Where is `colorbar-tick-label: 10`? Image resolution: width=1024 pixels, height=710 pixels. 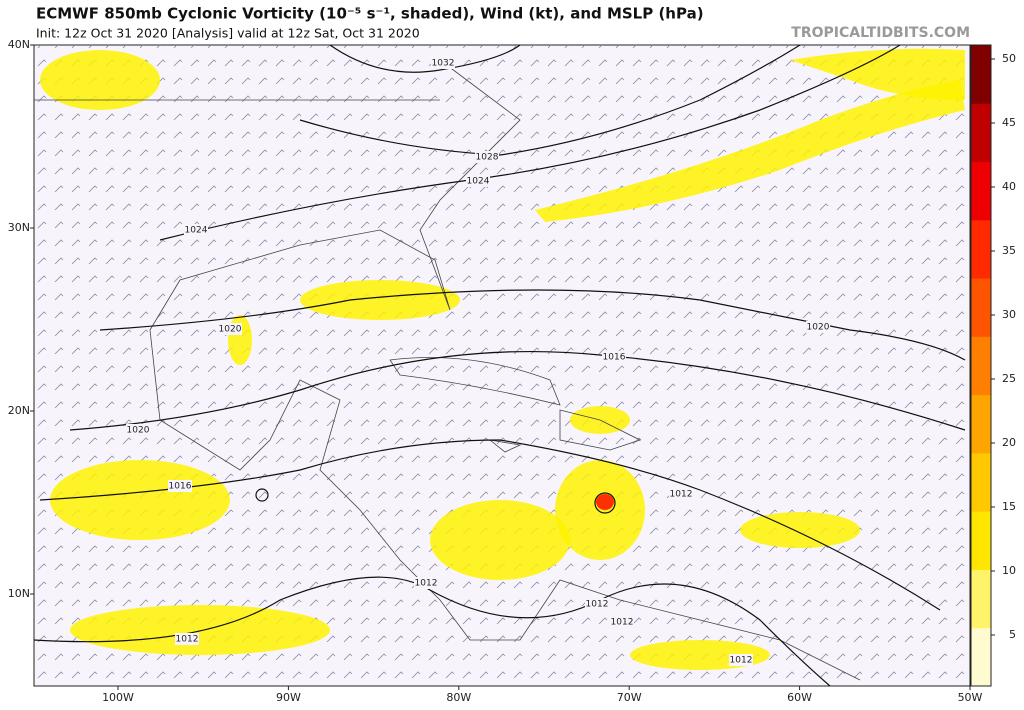 colorbar-tick-label: 10 is located at coordinates (1009, 570).